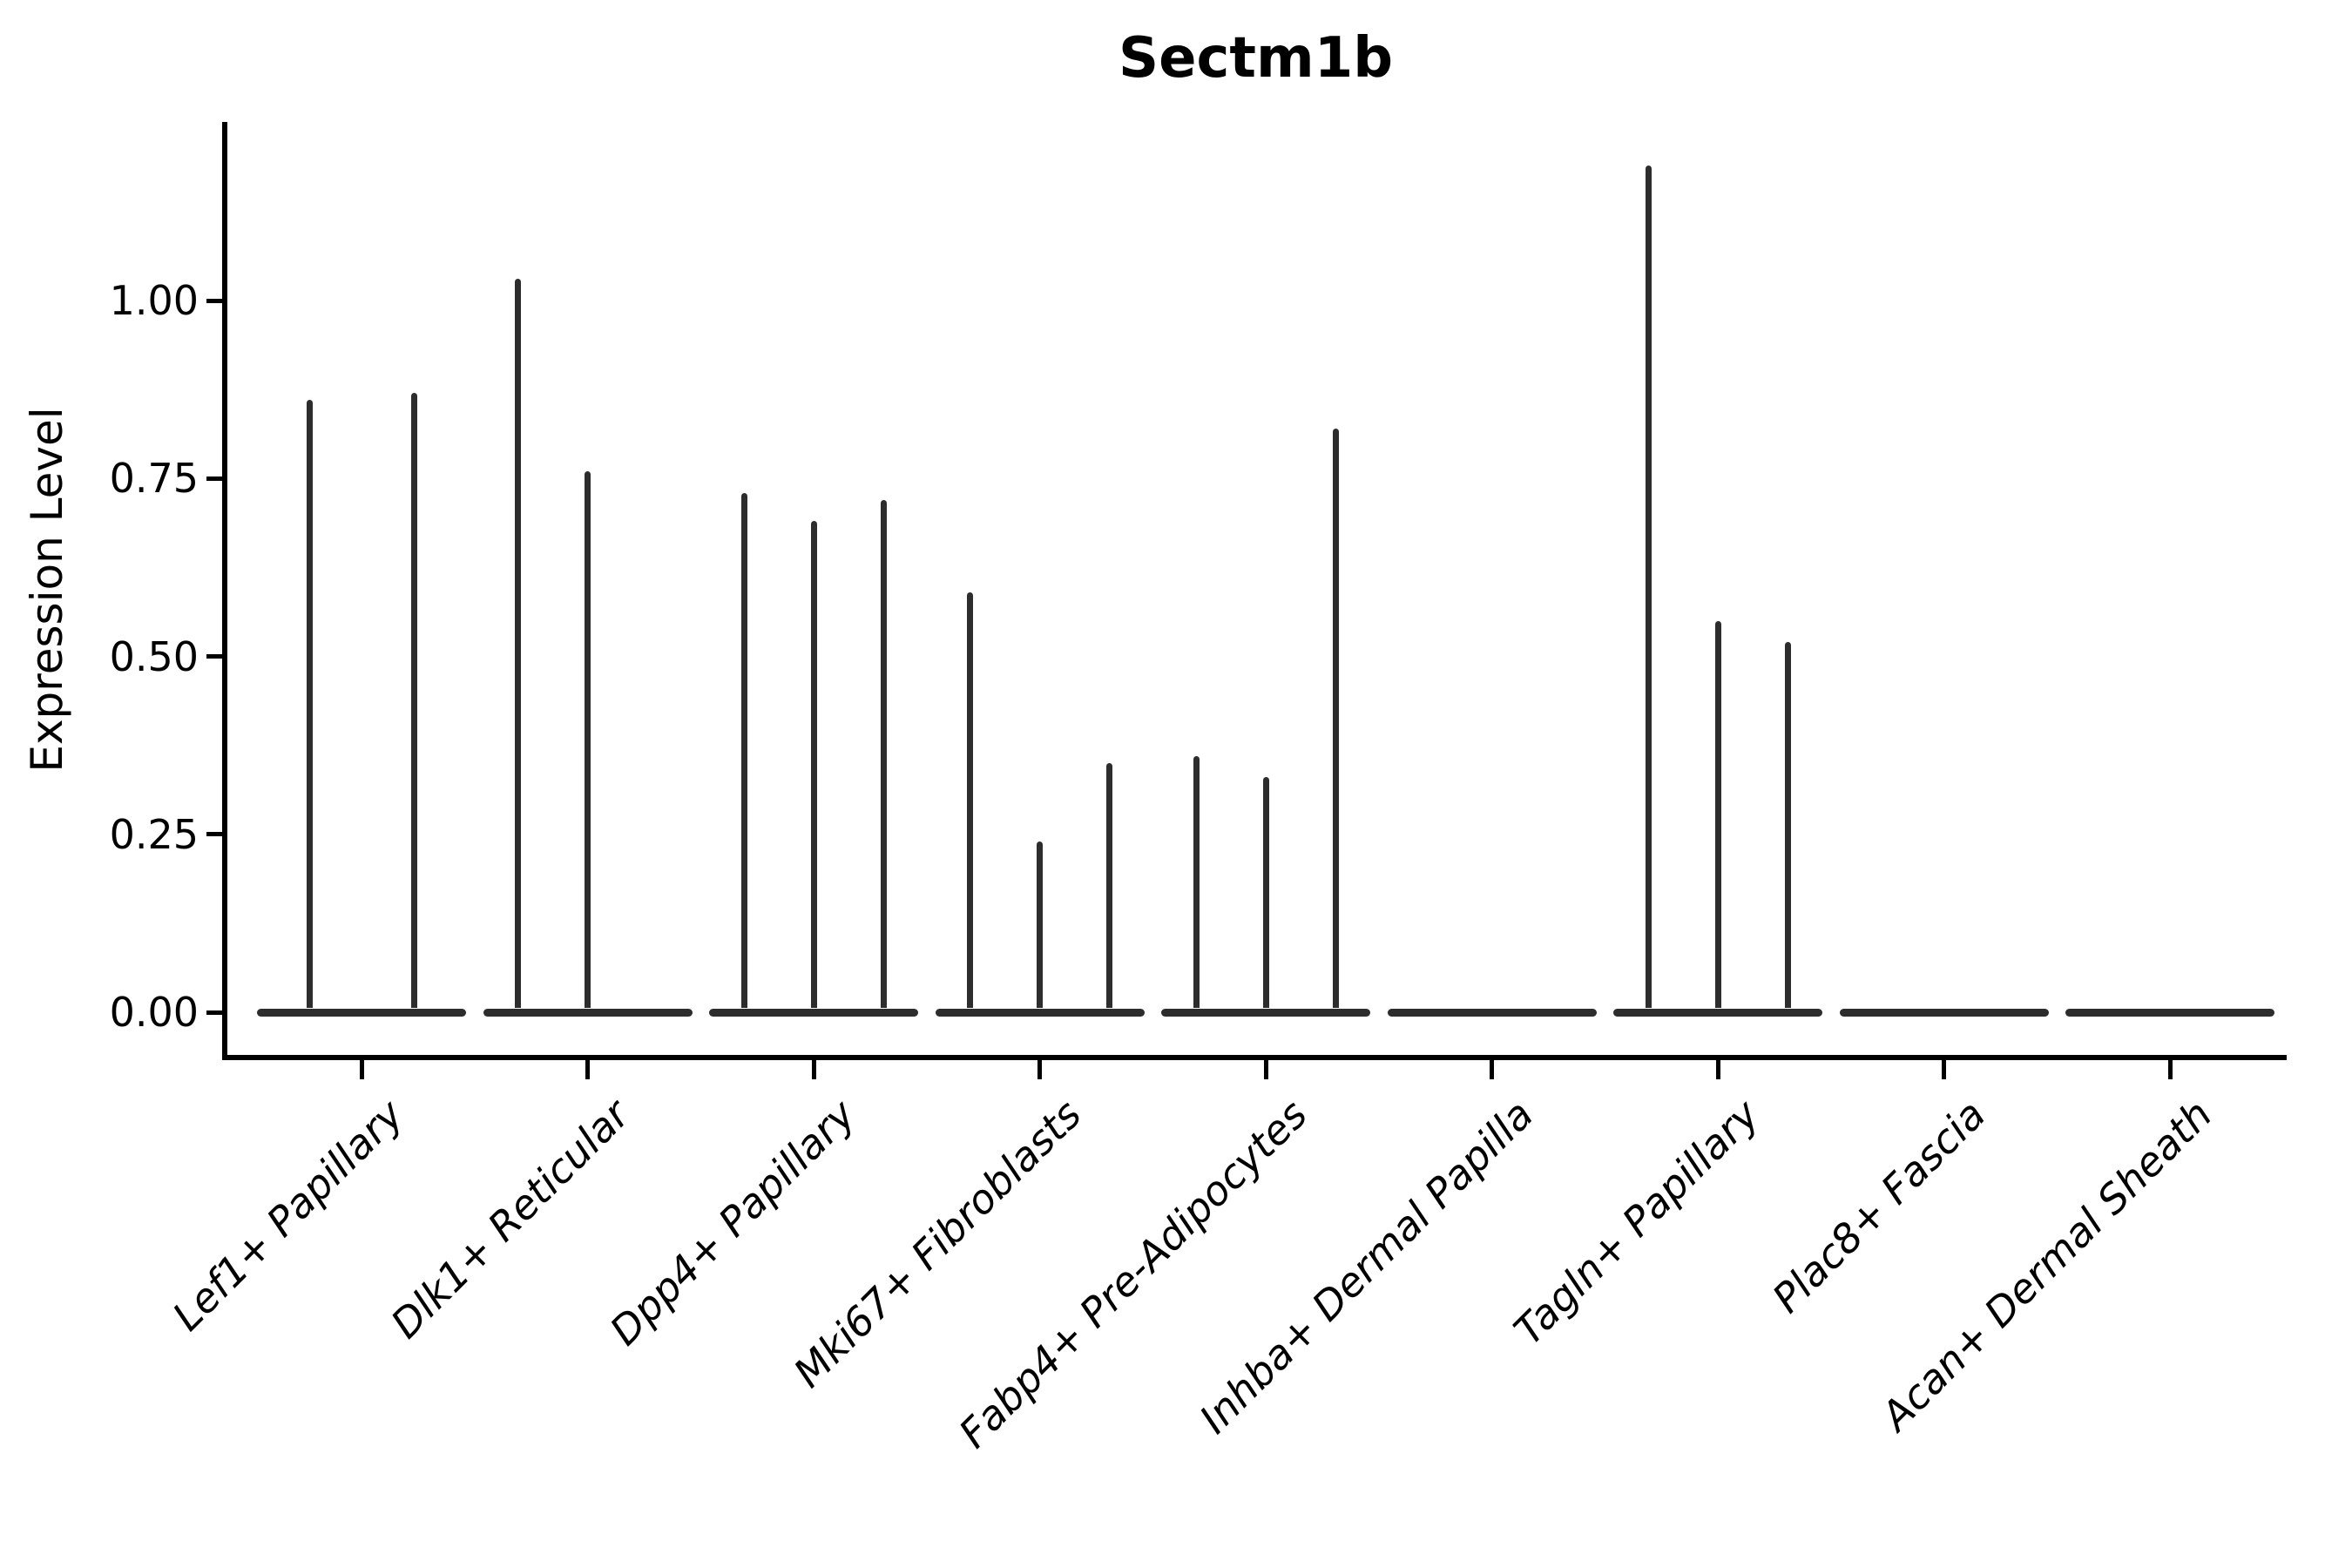 The image size is (2352, 1568). What do you see at coordinates (1879, 1206) in the screenshot?
I see `x-tick-label: Plac8+ Fascia` at bounding box center [1879, 1206].